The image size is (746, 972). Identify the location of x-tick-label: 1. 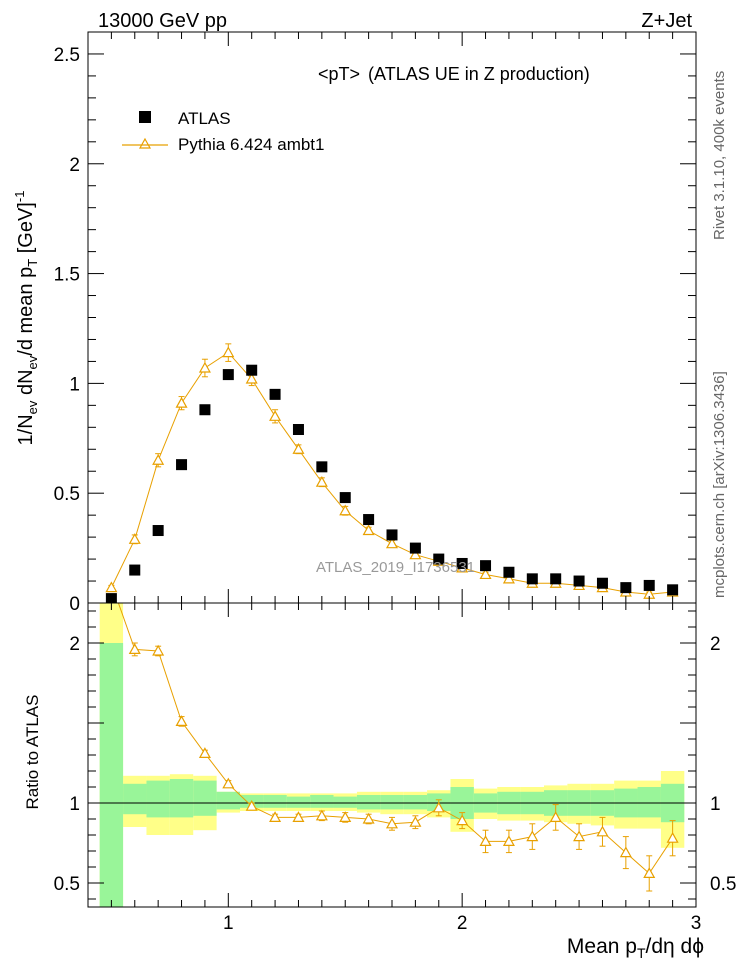
(228, 923).